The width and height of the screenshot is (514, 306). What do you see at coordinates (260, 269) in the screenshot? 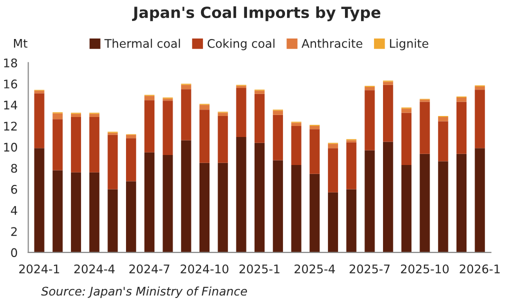
I see `x-tick-label: 2025-1` at bounding box center [260, 269].